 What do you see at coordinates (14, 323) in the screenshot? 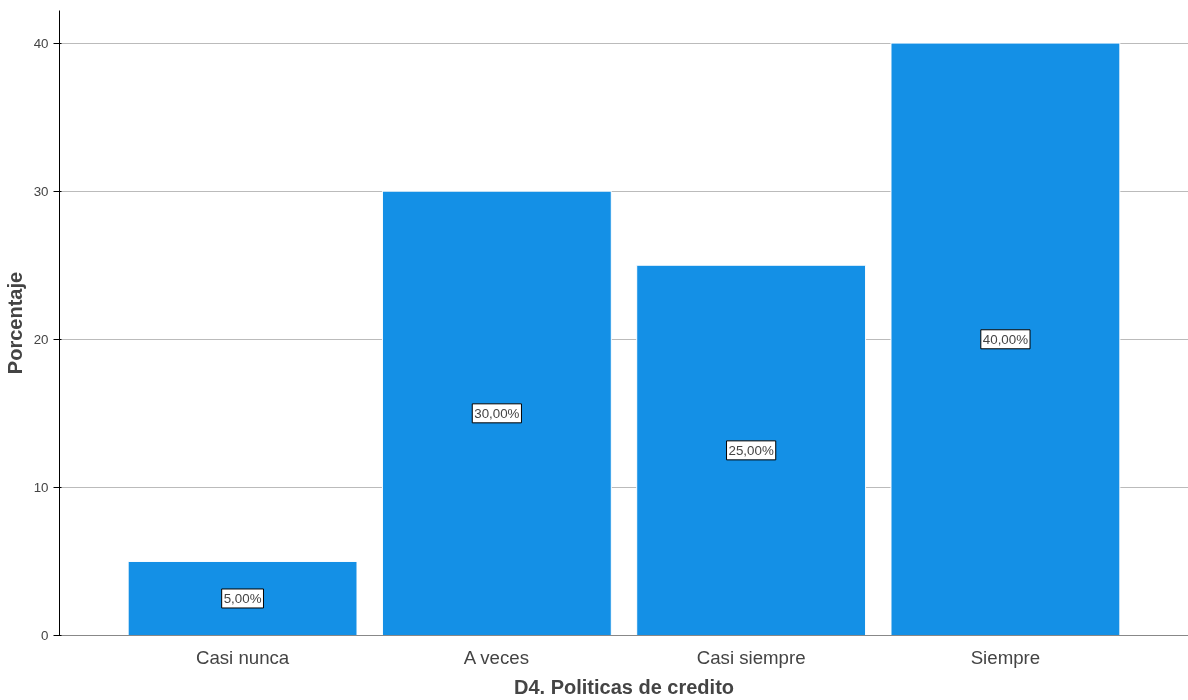
I see `y-axis-title: Porcentaje` at bounding box center [14, 323].